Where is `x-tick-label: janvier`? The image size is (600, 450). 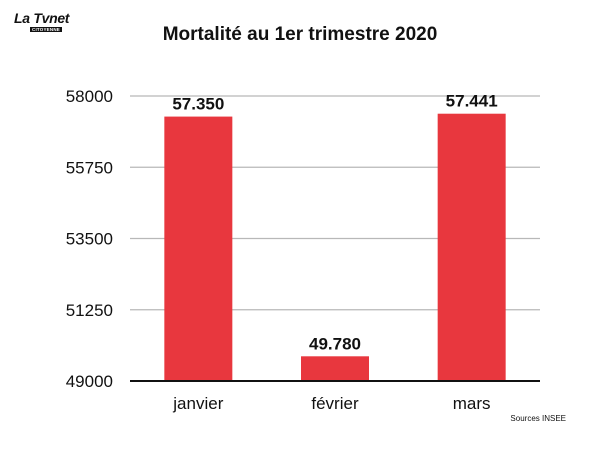
x-tick-label: janvier is located at coordinates (197, 403).